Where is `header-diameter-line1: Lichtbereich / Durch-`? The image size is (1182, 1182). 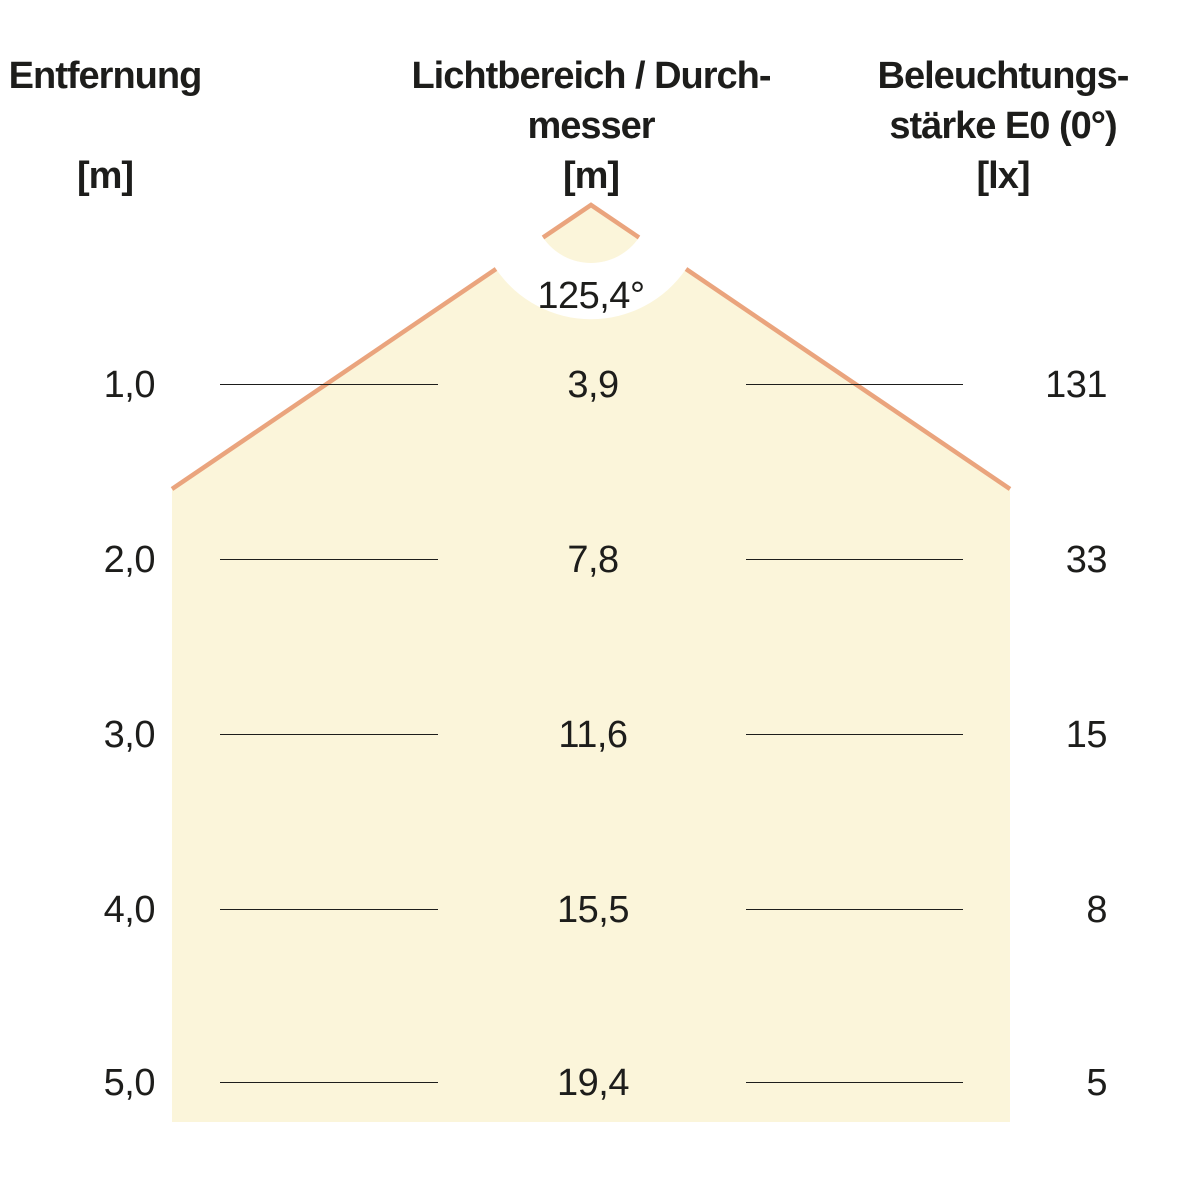
header-diameter-line1: Lichtbereich / Durch- is located at coordinates (591, 76).